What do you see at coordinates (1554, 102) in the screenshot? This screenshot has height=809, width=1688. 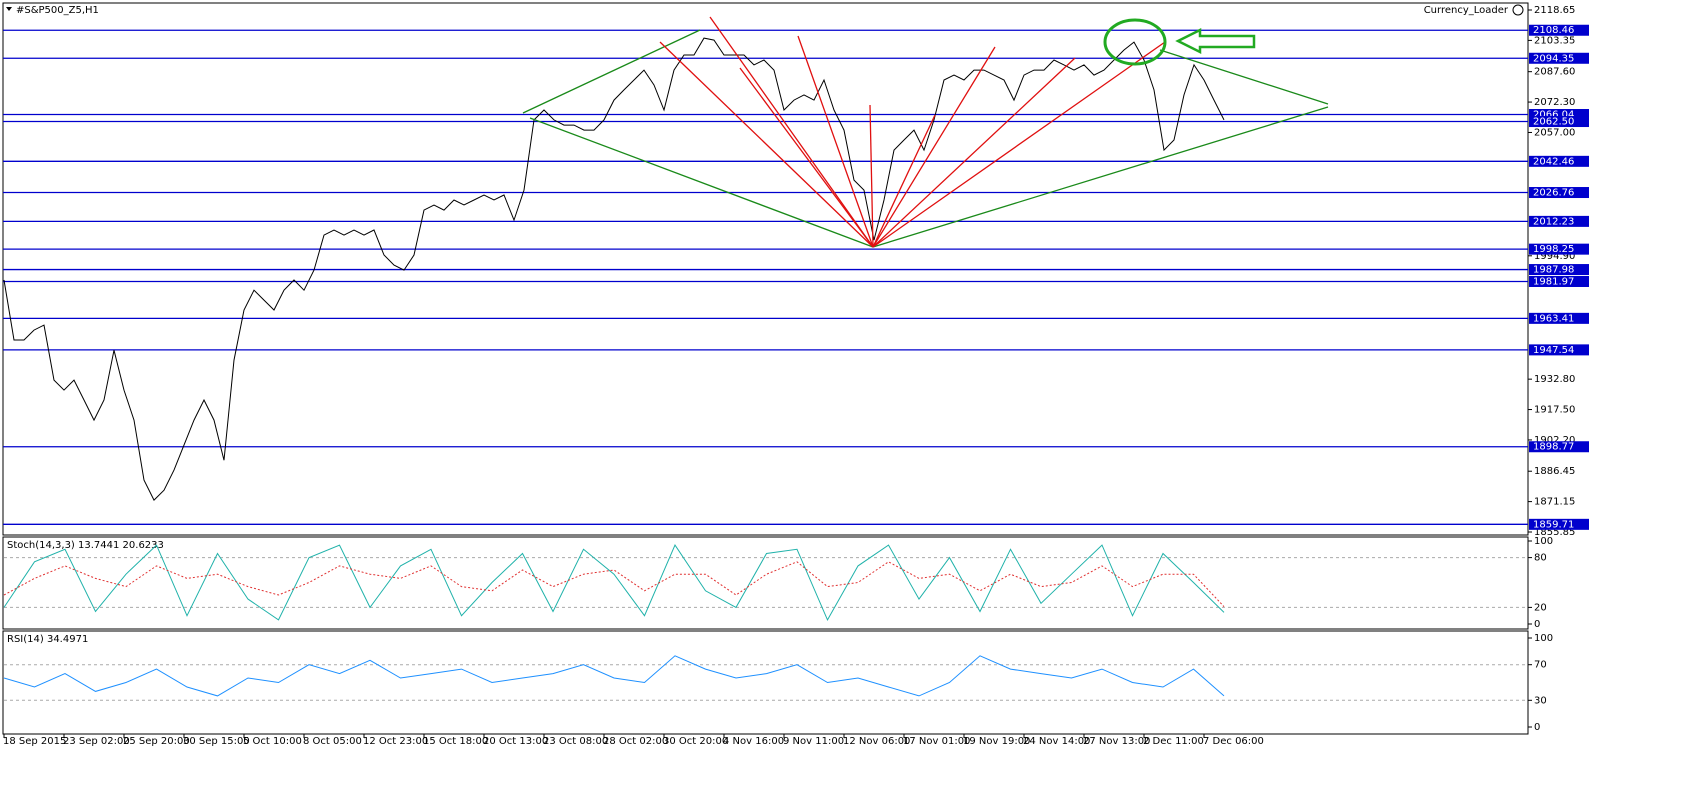 I see `y-tick-label: 2072.30` at bounding box center [1554, 102].